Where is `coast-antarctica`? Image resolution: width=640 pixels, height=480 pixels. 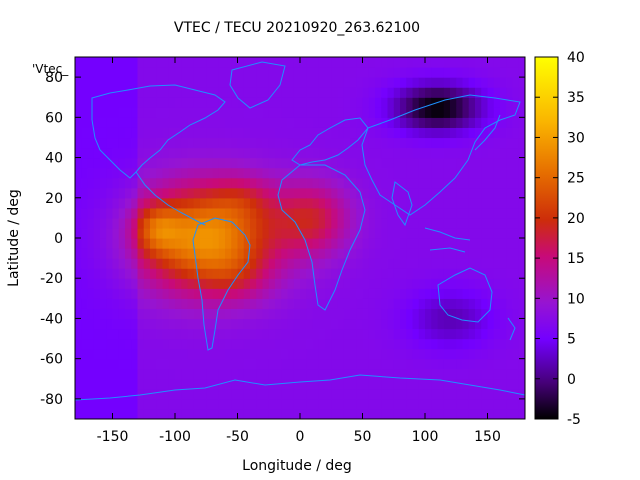
coast-antarctica is located at coordinates (300, 387).